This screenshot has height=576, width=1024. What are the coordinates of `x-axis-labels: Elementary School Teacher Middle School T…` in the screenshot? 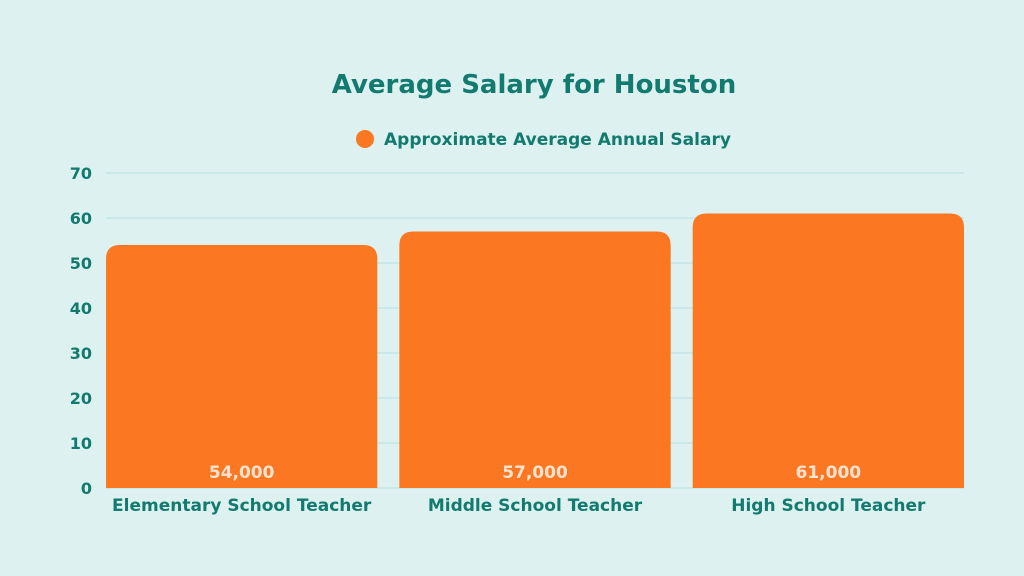 It's located at (519, 506).